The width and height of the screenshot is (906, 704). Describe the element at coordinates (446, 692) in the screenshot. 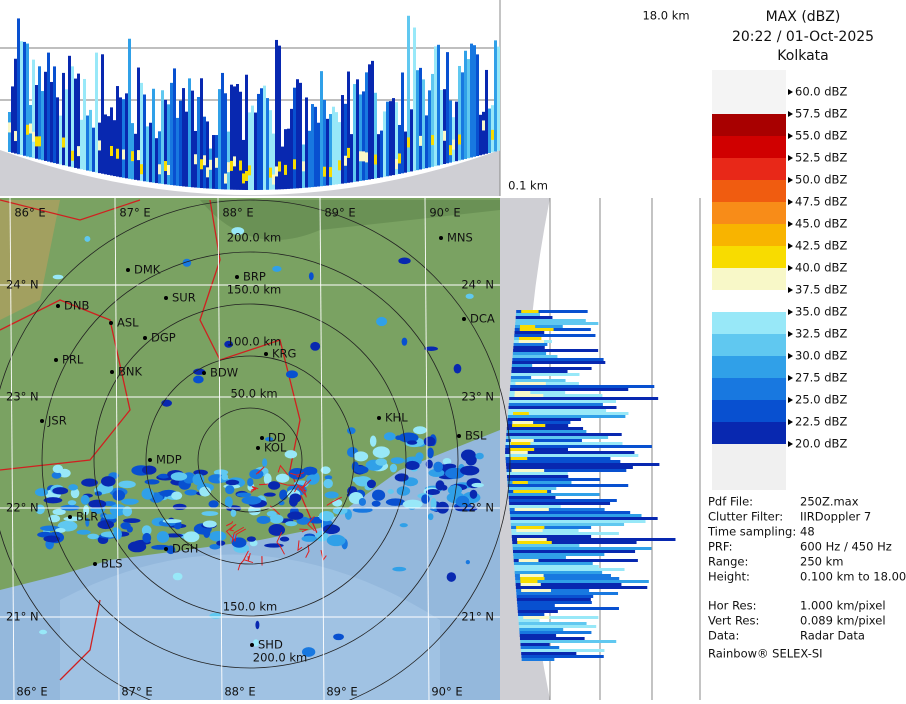

I see `lon-label: 90° E` at that location.